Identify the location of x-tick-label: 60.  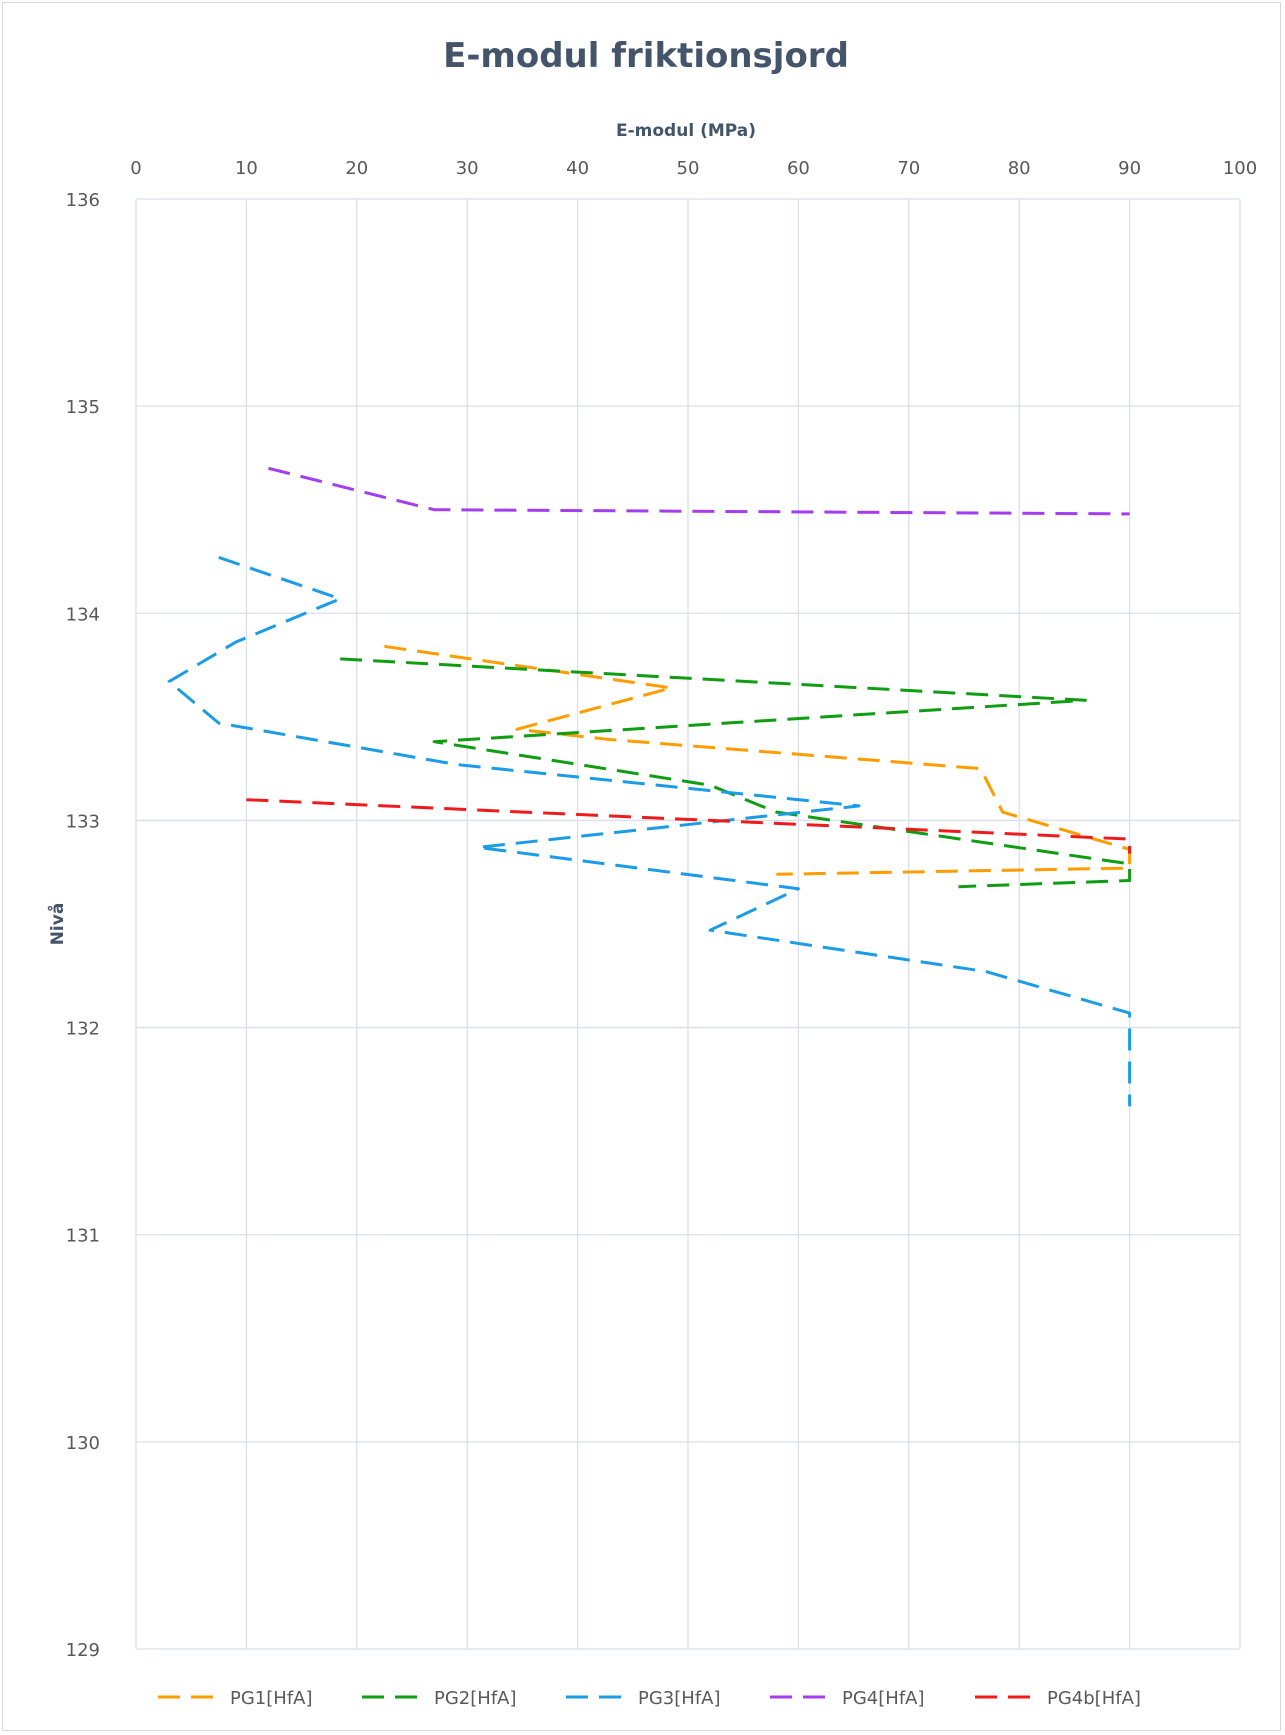
(798, 168).